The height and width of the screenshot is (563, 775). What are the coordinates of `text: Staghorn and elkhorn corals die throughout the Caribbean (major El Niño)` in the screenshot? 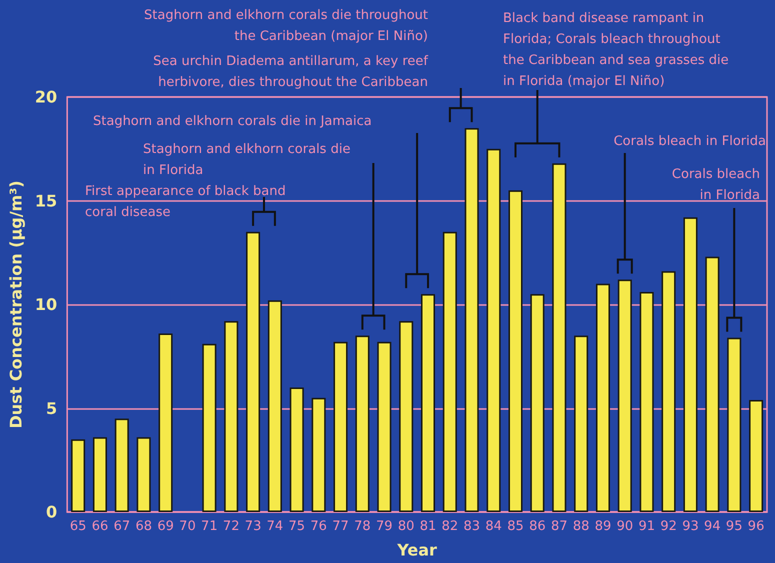 It's located at (286, 26).